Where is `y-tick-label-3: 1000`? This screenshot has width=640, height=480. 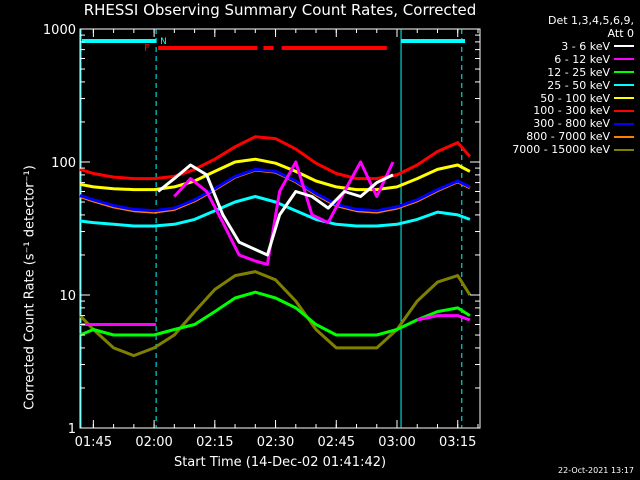 y-tick-label-3: 1000 is located at coordinates (59, 30).